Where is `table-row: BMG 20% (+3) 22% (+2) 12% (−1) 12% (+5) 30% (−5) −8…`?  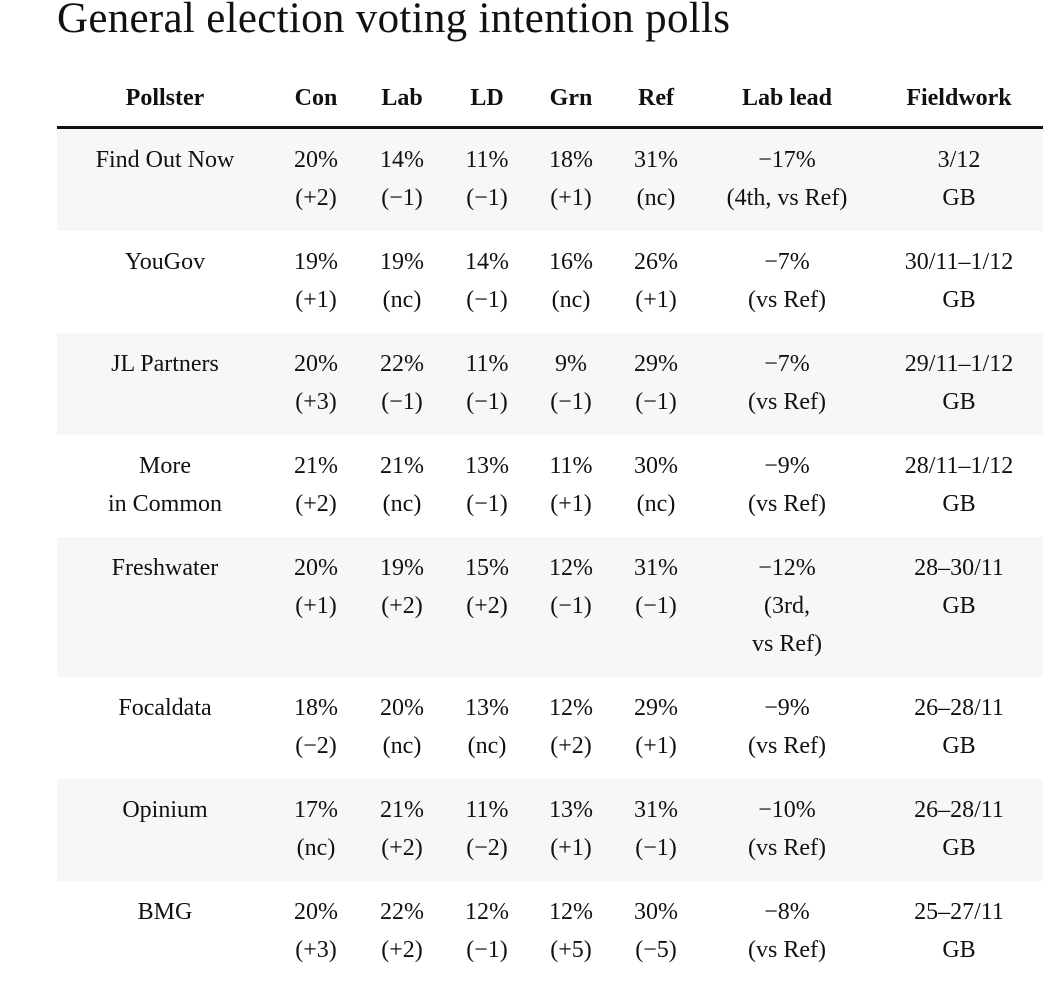
table-row: BMG 20% (+3) 22% (+2) 12% (−1) 12% (+5) 30% (−5) −8… is located at coordinates (550, 932).